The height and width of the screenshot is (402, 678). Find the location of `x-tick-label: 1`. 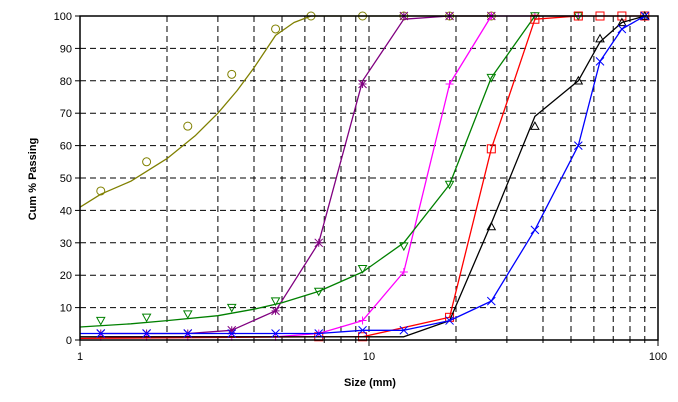

x-tick-label: 1 is located at coordinates (80, 357).